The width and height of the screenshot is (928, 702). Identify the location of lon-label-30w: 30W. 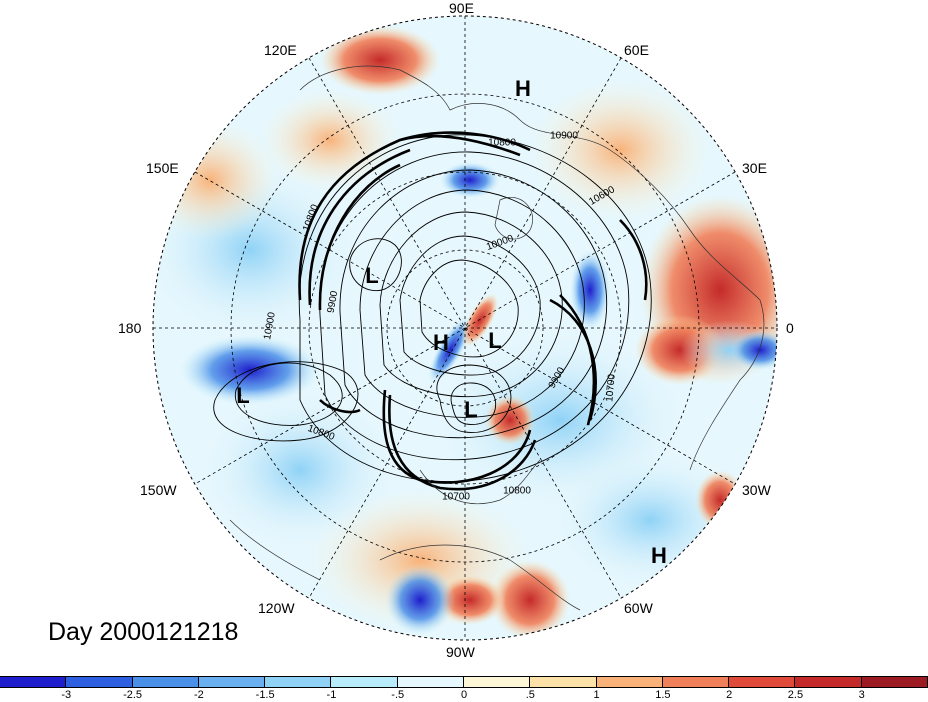
(756, 490).